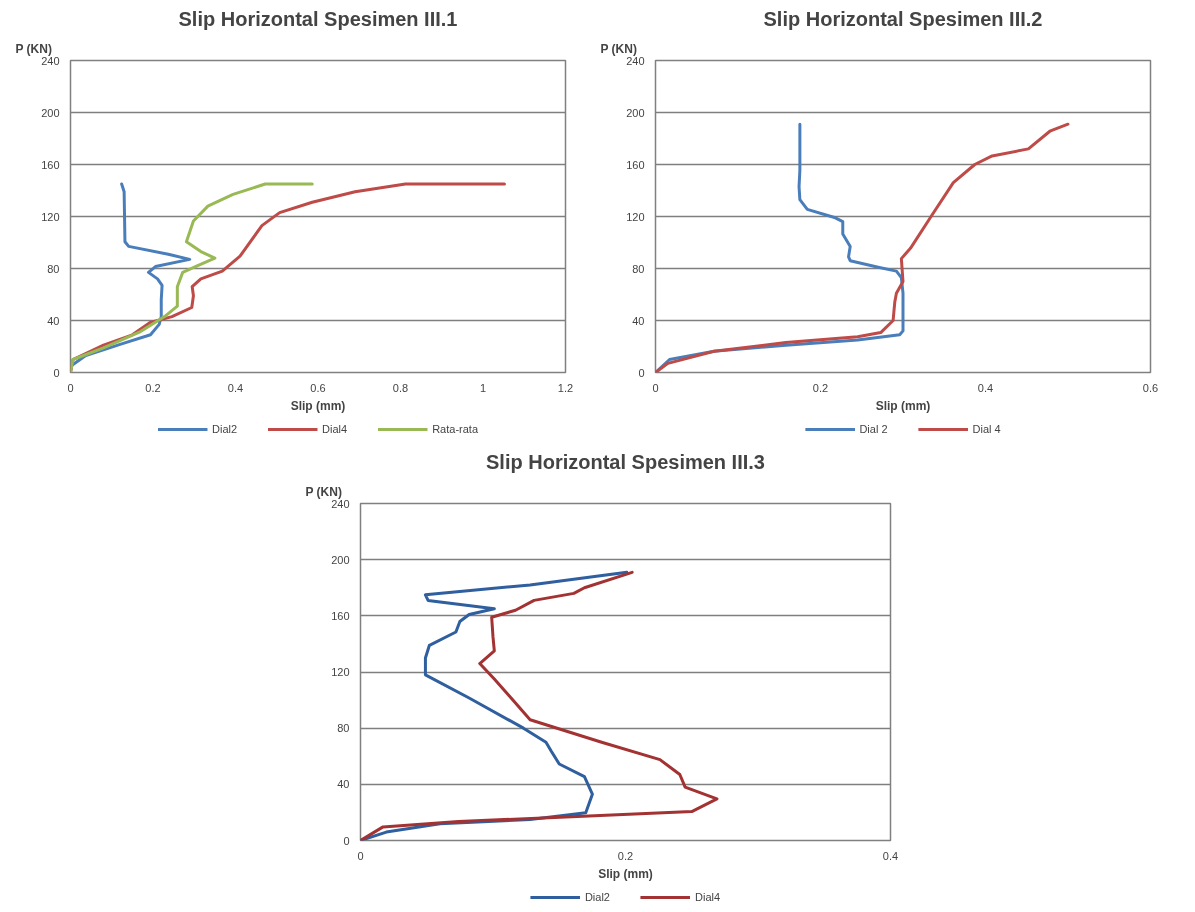  Describe the element at coordinates (625, 461) in the screenshot. I see `chart-title: Slip Horizontal Spesimen III.3` at that location.